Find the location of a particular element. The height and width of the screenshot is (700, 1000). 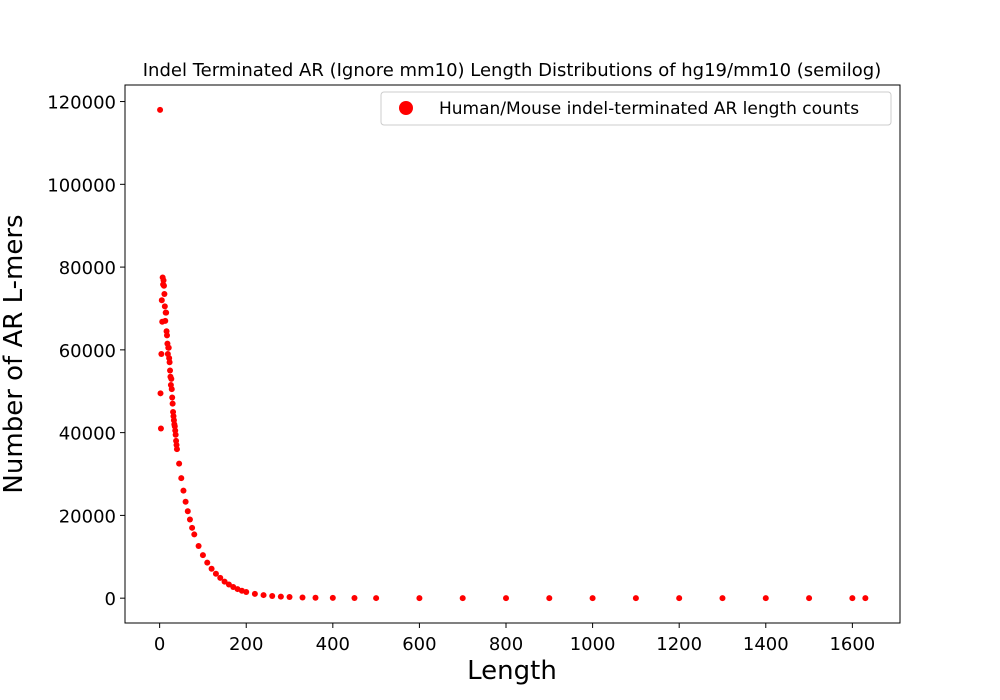

x-axis-label: Length is located at coordinates (512, 671).